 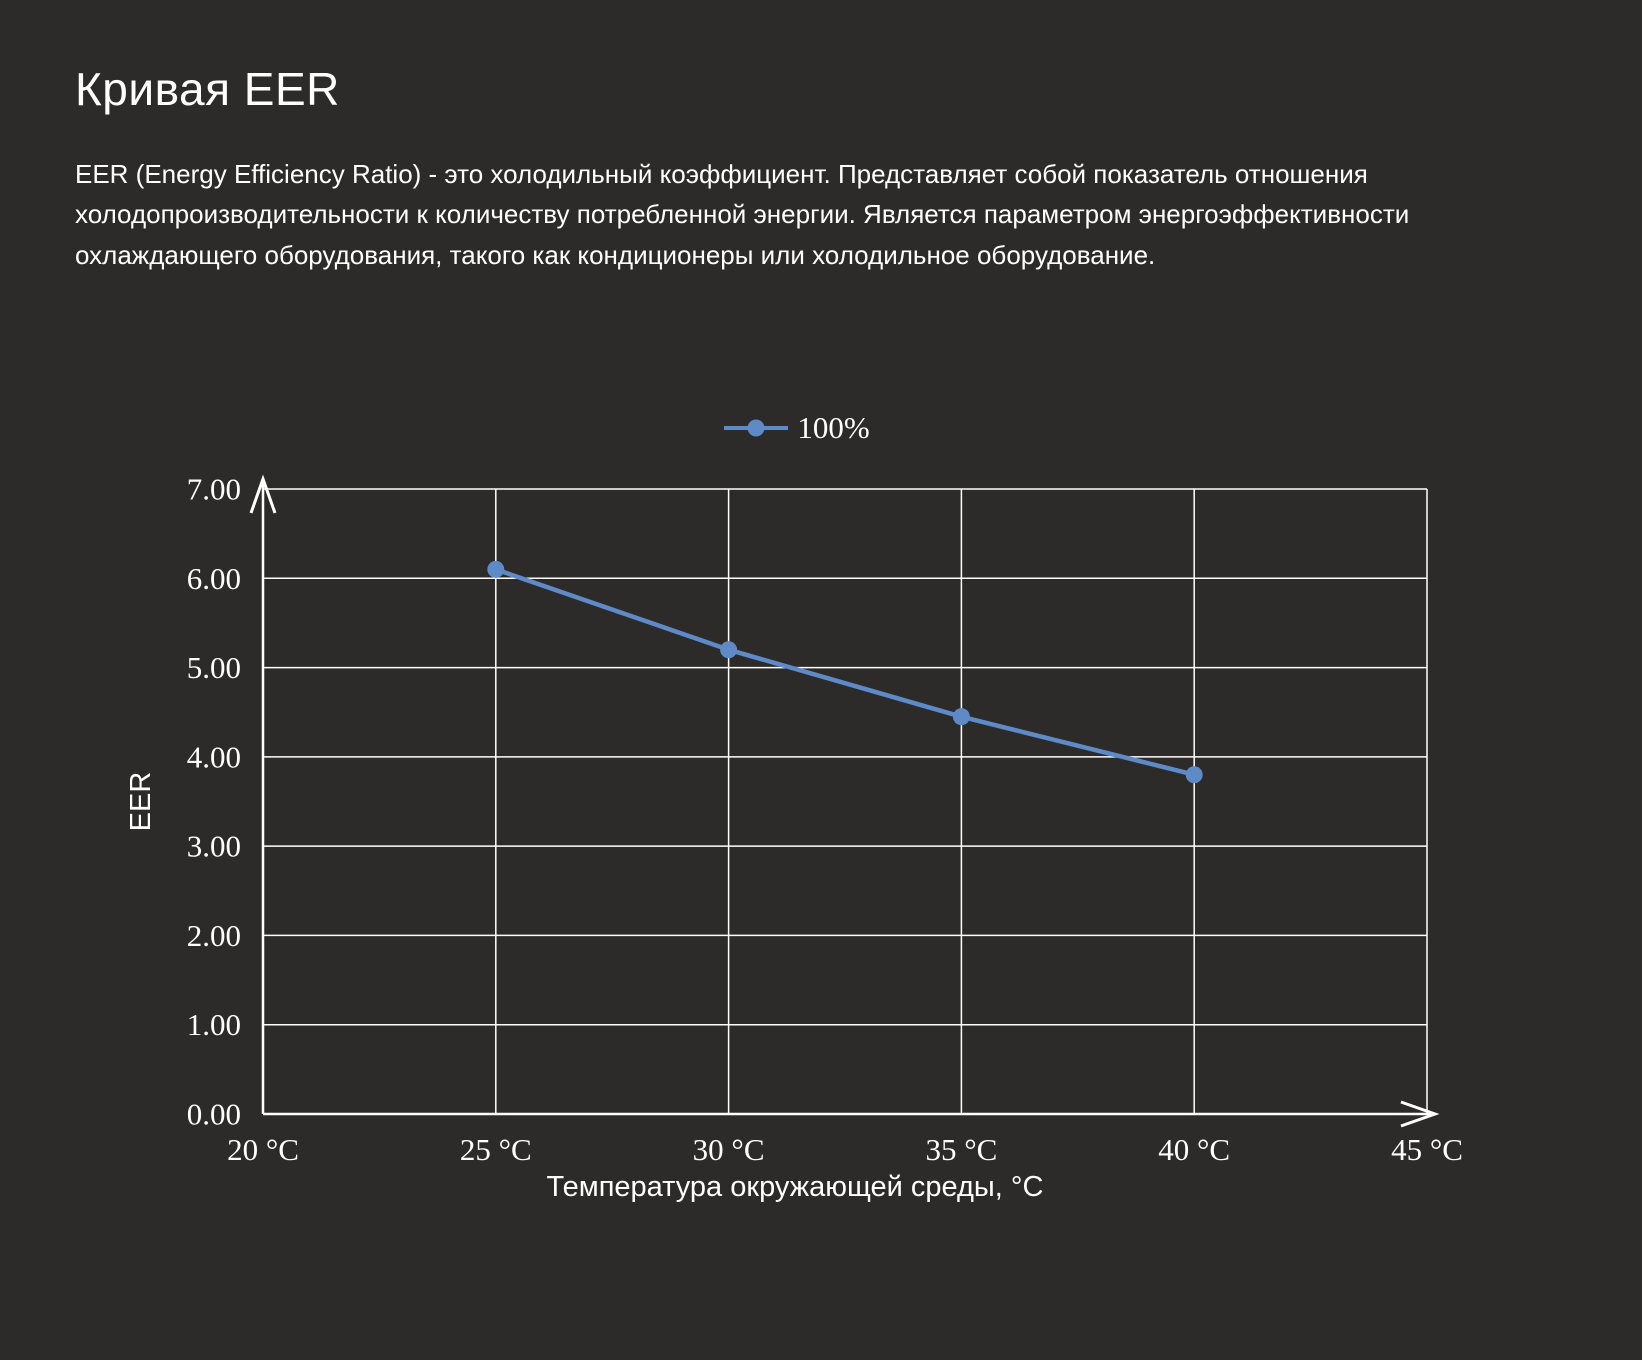 I want to click on x-tick-label: 40 °C, so click(x=1194, y=1149).